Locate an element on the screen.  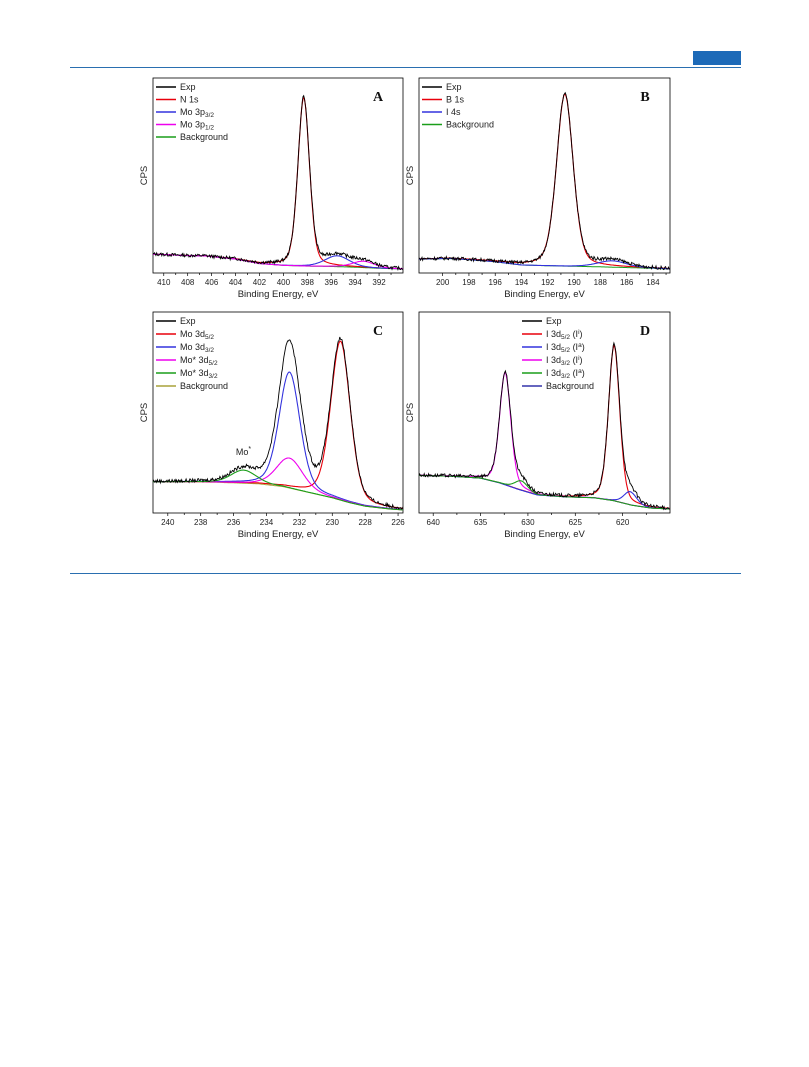
legend-label: Mo 3p1/2 is located at coordinates (197, 126).